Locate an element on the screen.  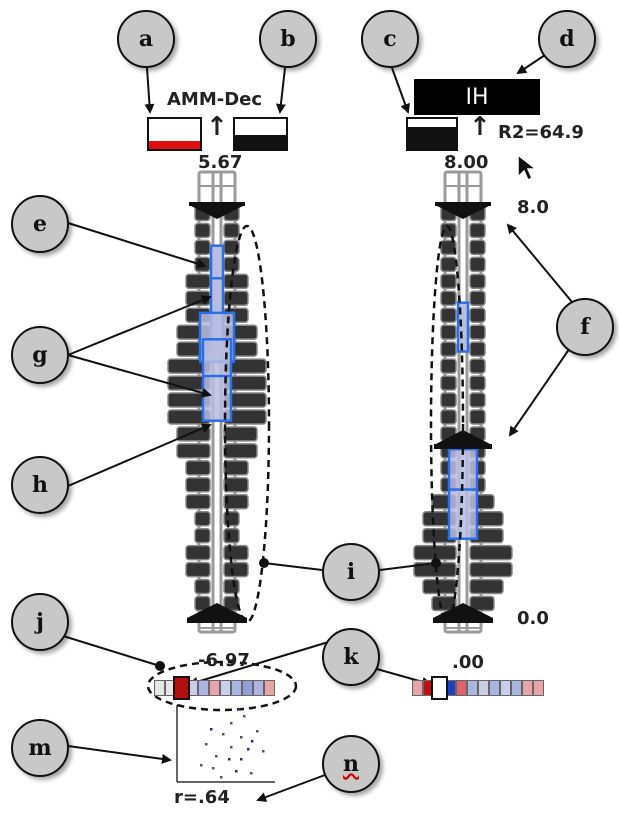
leader-i-right-dot is located at coordinates (436, 563).